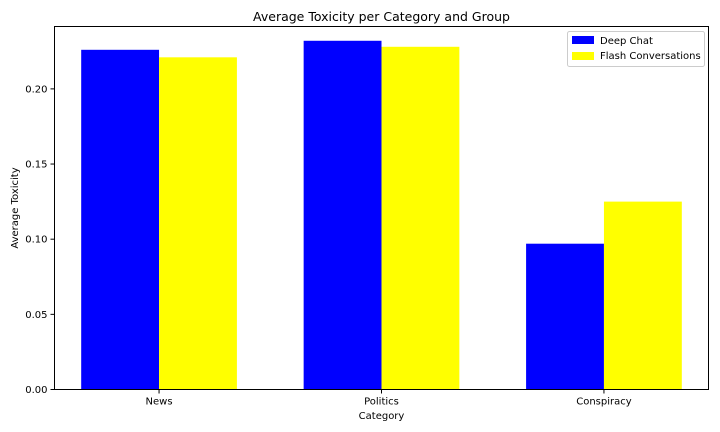  I want to click on bar-deep-chat-conspiracy, so click(565, 316).